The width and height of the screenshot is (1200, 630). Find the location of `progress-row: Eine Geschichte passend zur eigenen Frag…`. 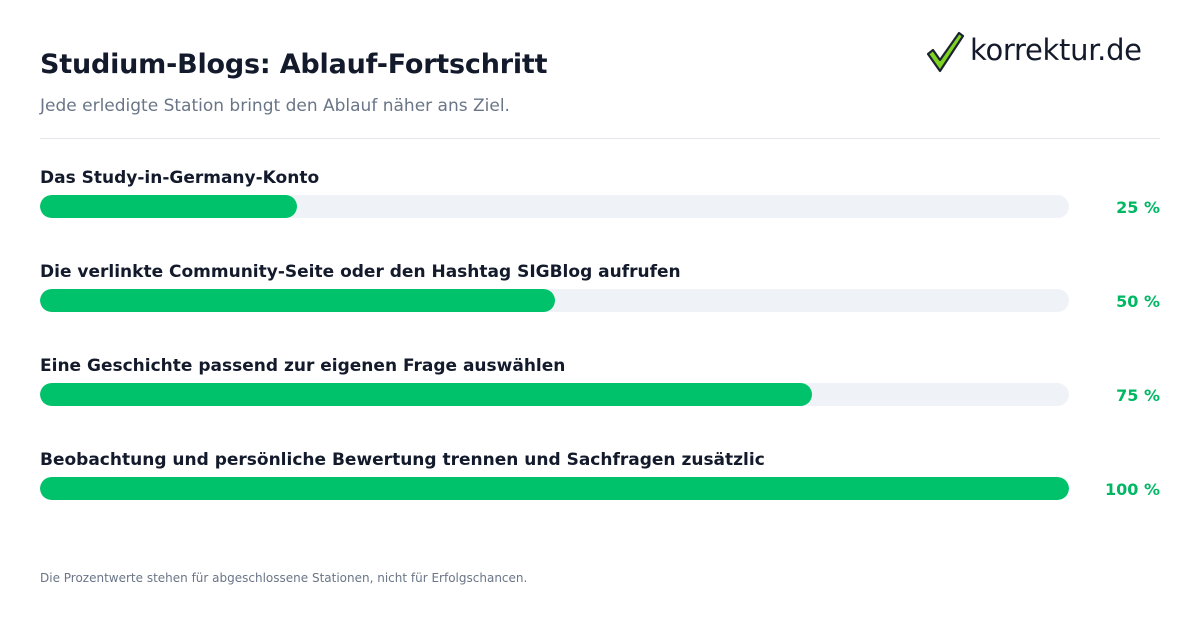

progress-row: Eine Geschichte passend zur eigenen Frag… is located at coordinates (600, 386).